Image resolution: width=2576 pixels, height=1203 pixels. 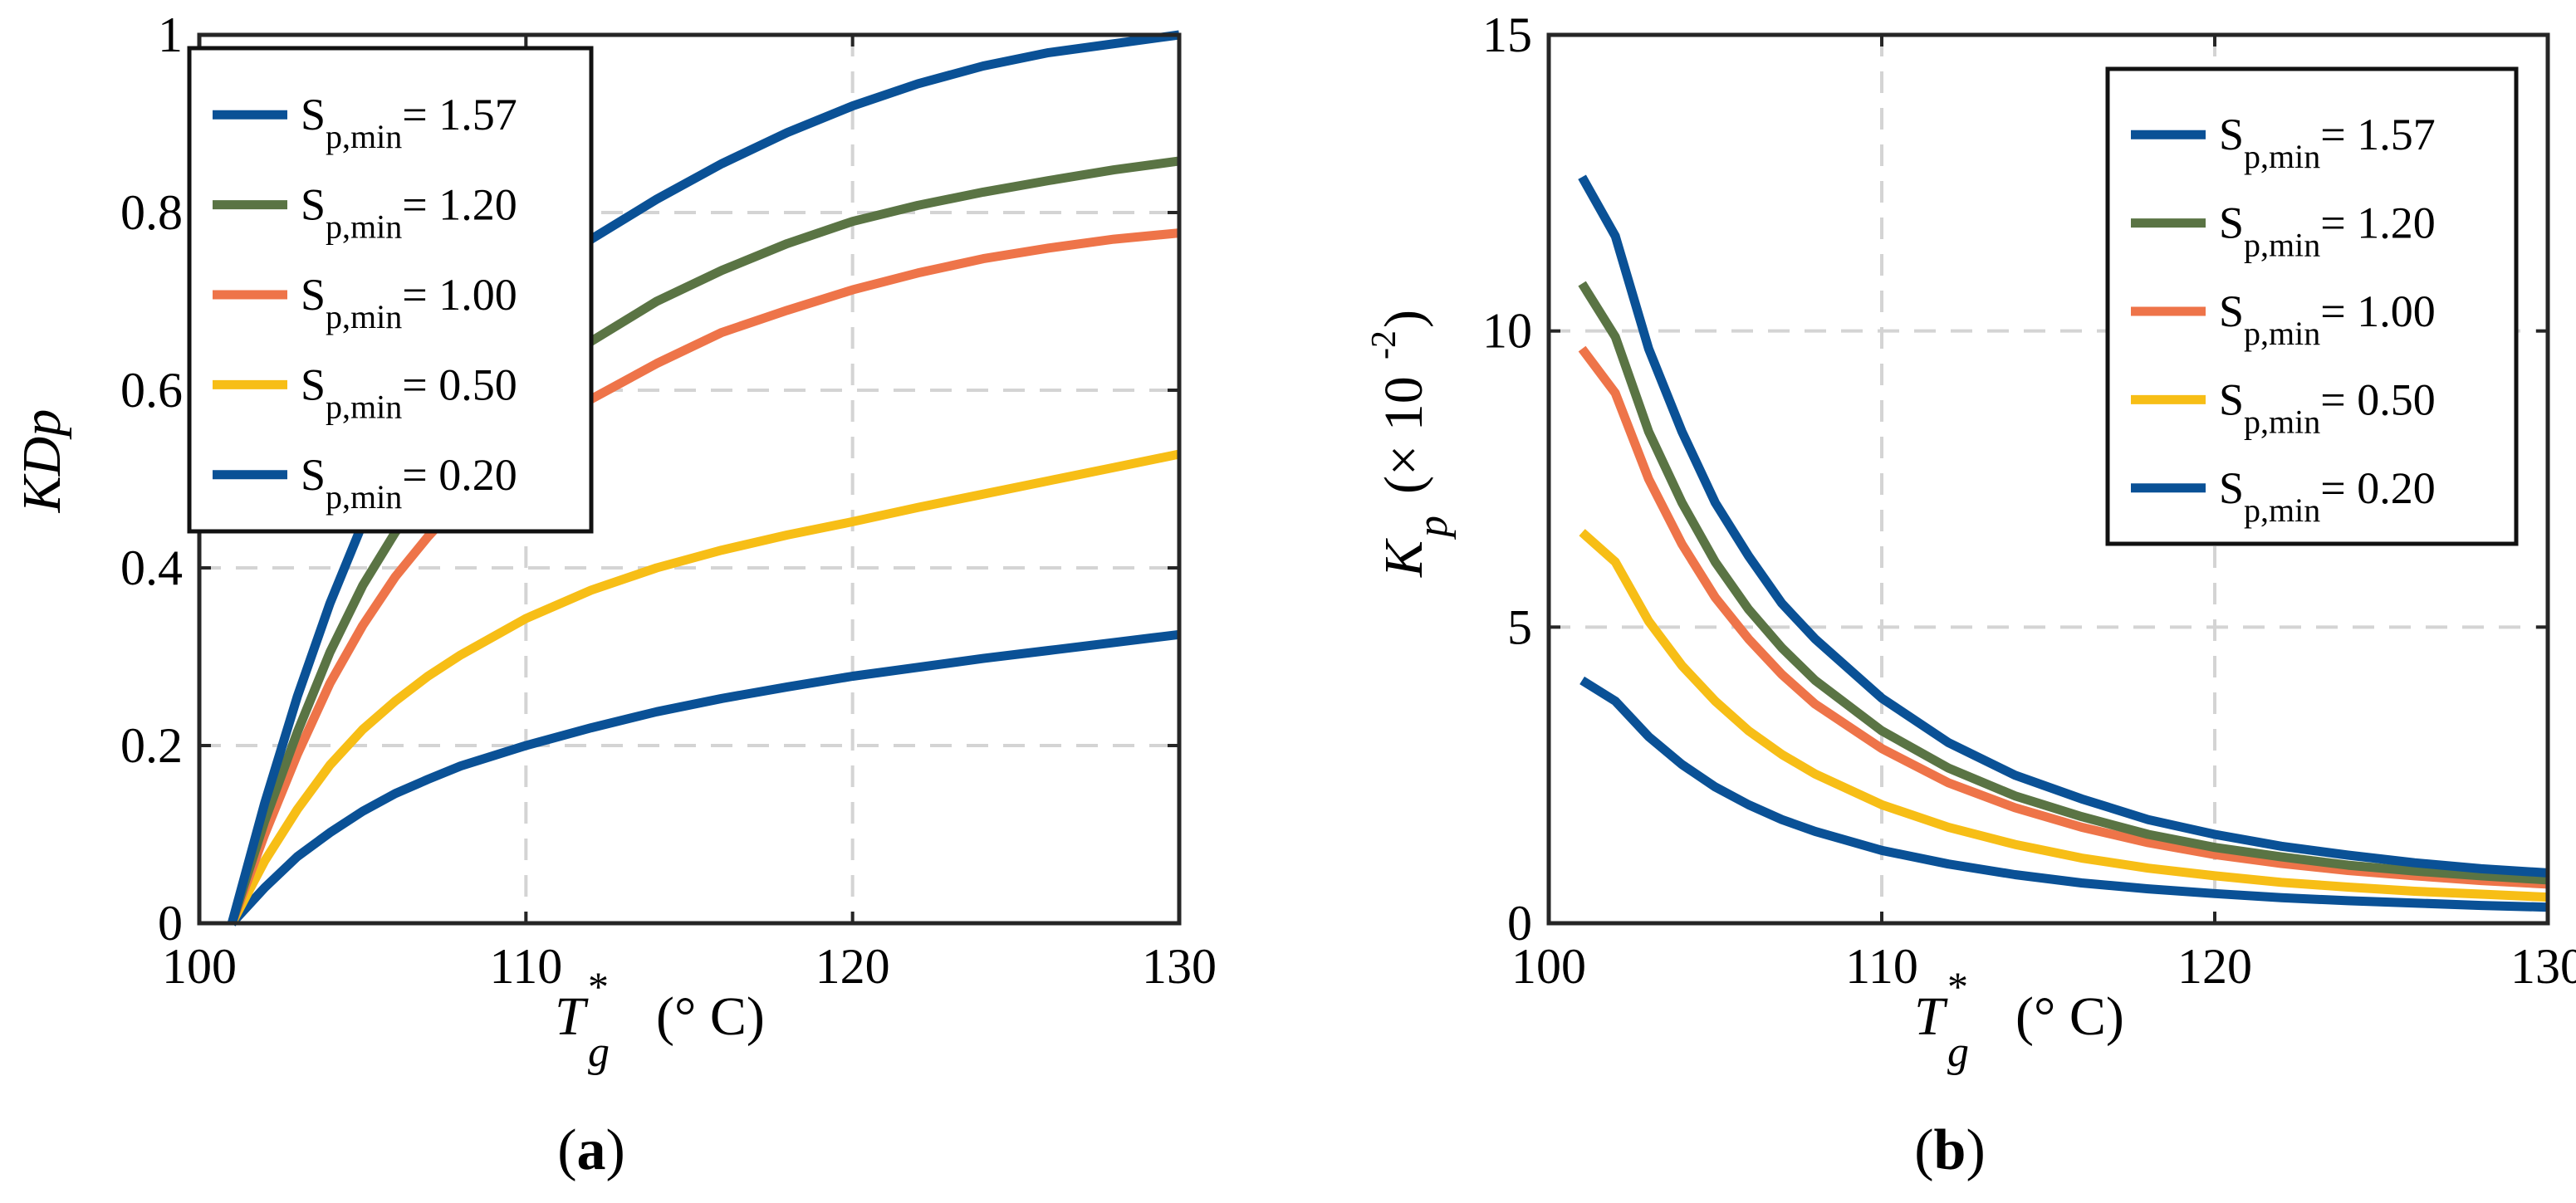 What do you see at coordinates (1950, 1150) in the screenshot?
I see `panel-b-label: (b)` at bounding box center [1950, 1150].